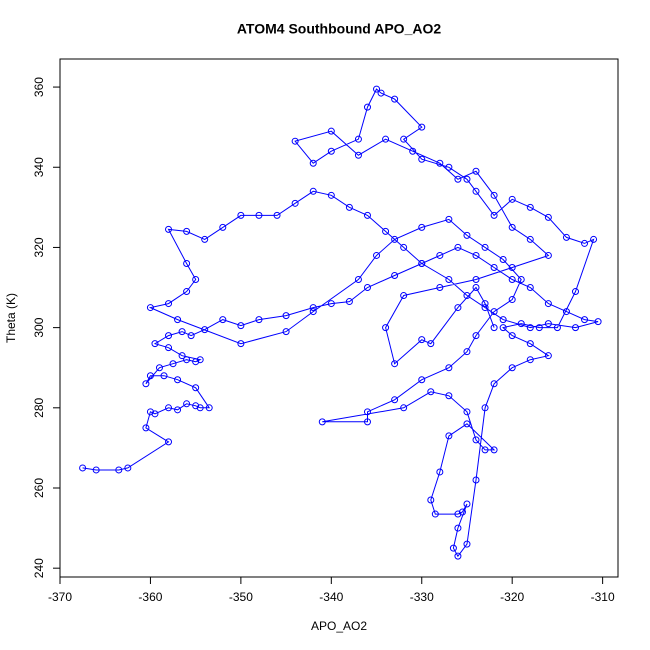 Image resolution: width=650 pixels, height=650 pixels. What do you see at coordinates (39, 488) in the screenshot?
I see `y-tick-label: 260` at bounding box center [39, 488].